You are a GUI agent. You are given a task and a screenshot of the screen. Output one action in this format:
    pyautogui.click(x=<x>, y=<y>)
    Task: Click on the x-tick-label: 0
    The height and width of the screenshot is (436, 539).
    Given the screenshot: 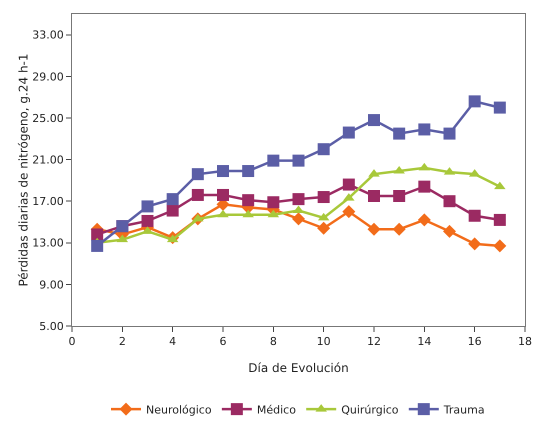 What is the action you would take?
    pyautogui.click(x=72, y=341)
    